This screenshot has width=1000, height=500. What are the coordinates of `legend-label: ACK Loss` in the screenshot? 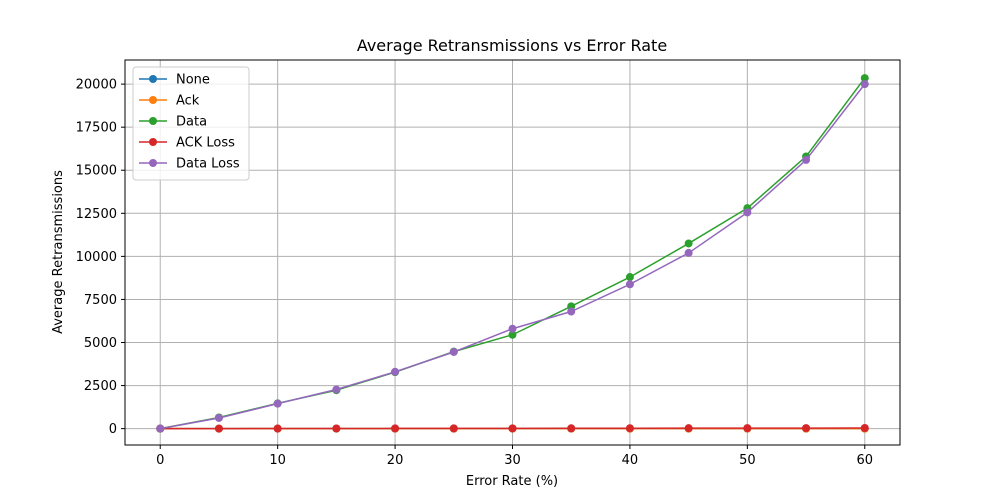 It's located at (205, 143).